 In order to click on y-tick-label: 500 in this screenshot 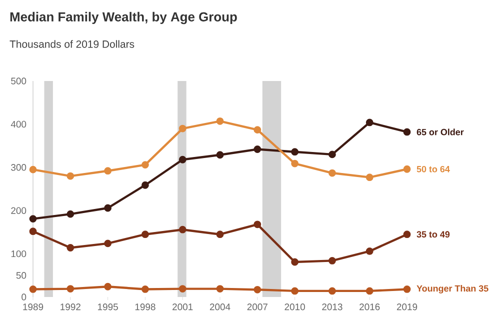, I will do `click(18, 81)`.